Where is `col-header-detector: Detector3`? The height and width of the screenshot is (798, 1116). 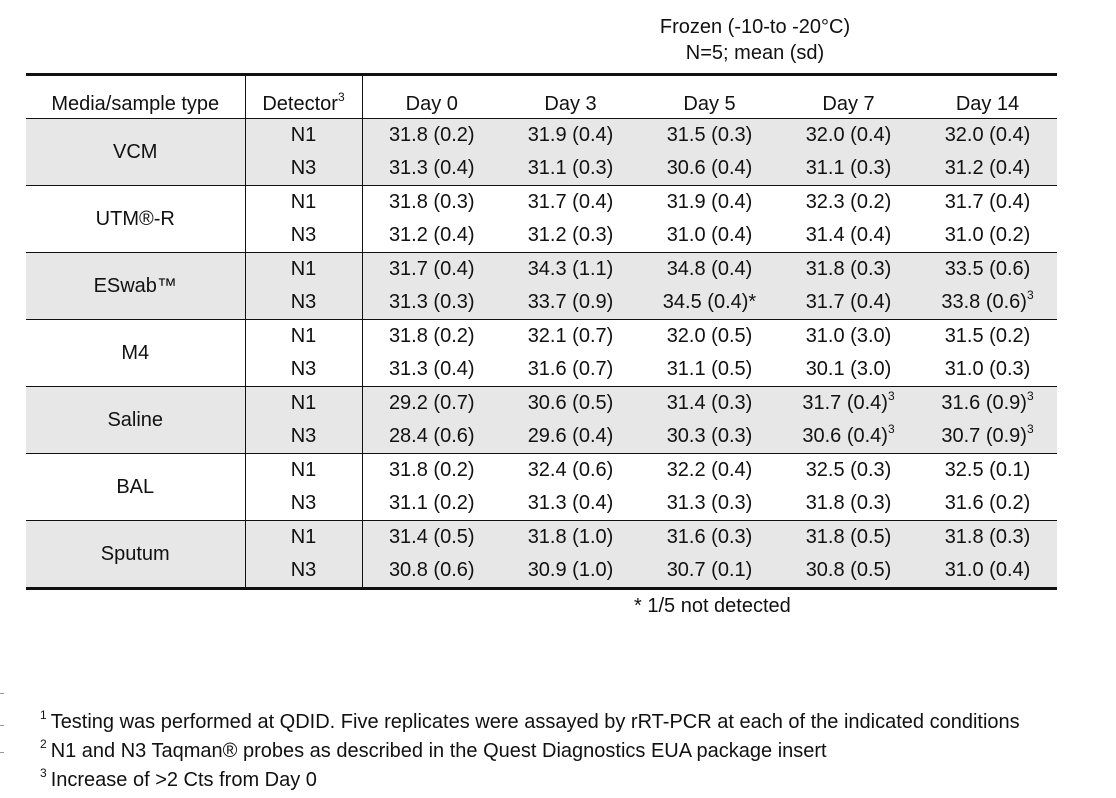 col-header-detector: Detector3 is located at coordinates (304, 96).